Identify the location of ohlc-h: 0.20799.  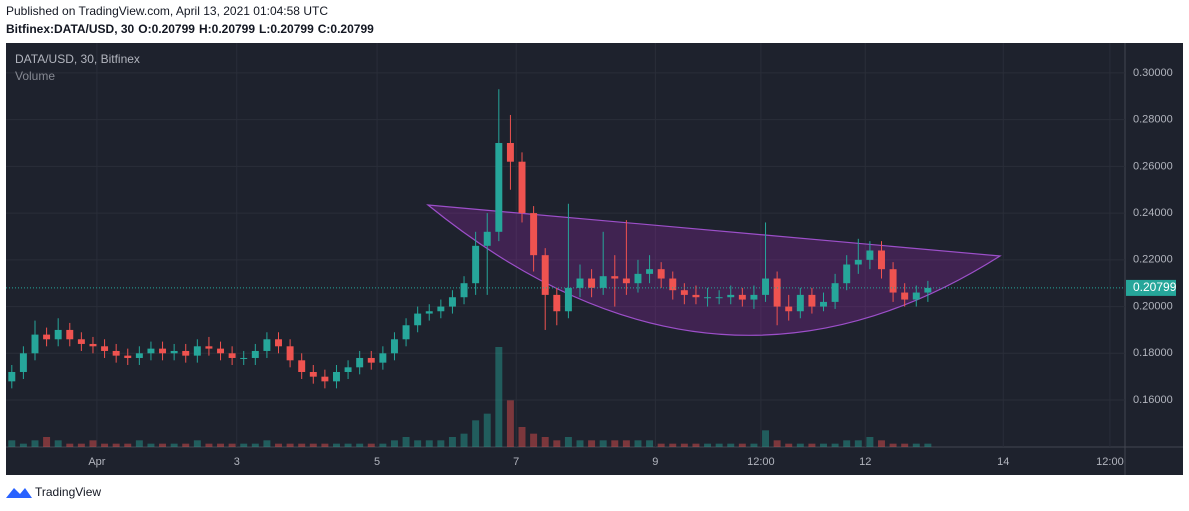
(234, 29).